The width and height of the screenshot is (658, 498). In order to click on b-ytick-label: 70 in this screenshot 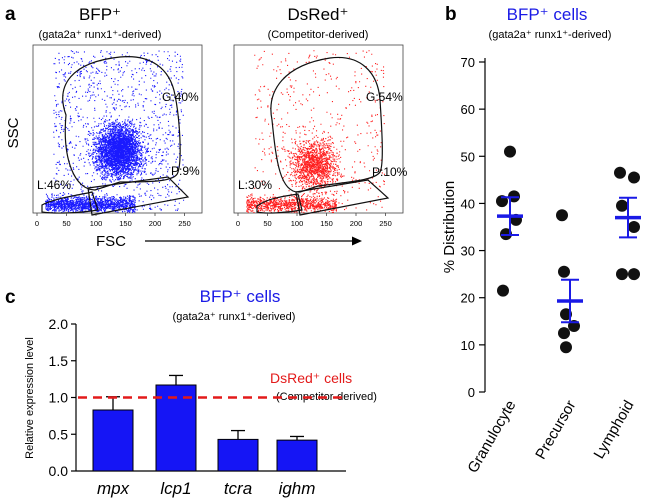, I will do `click(468, 62)`.